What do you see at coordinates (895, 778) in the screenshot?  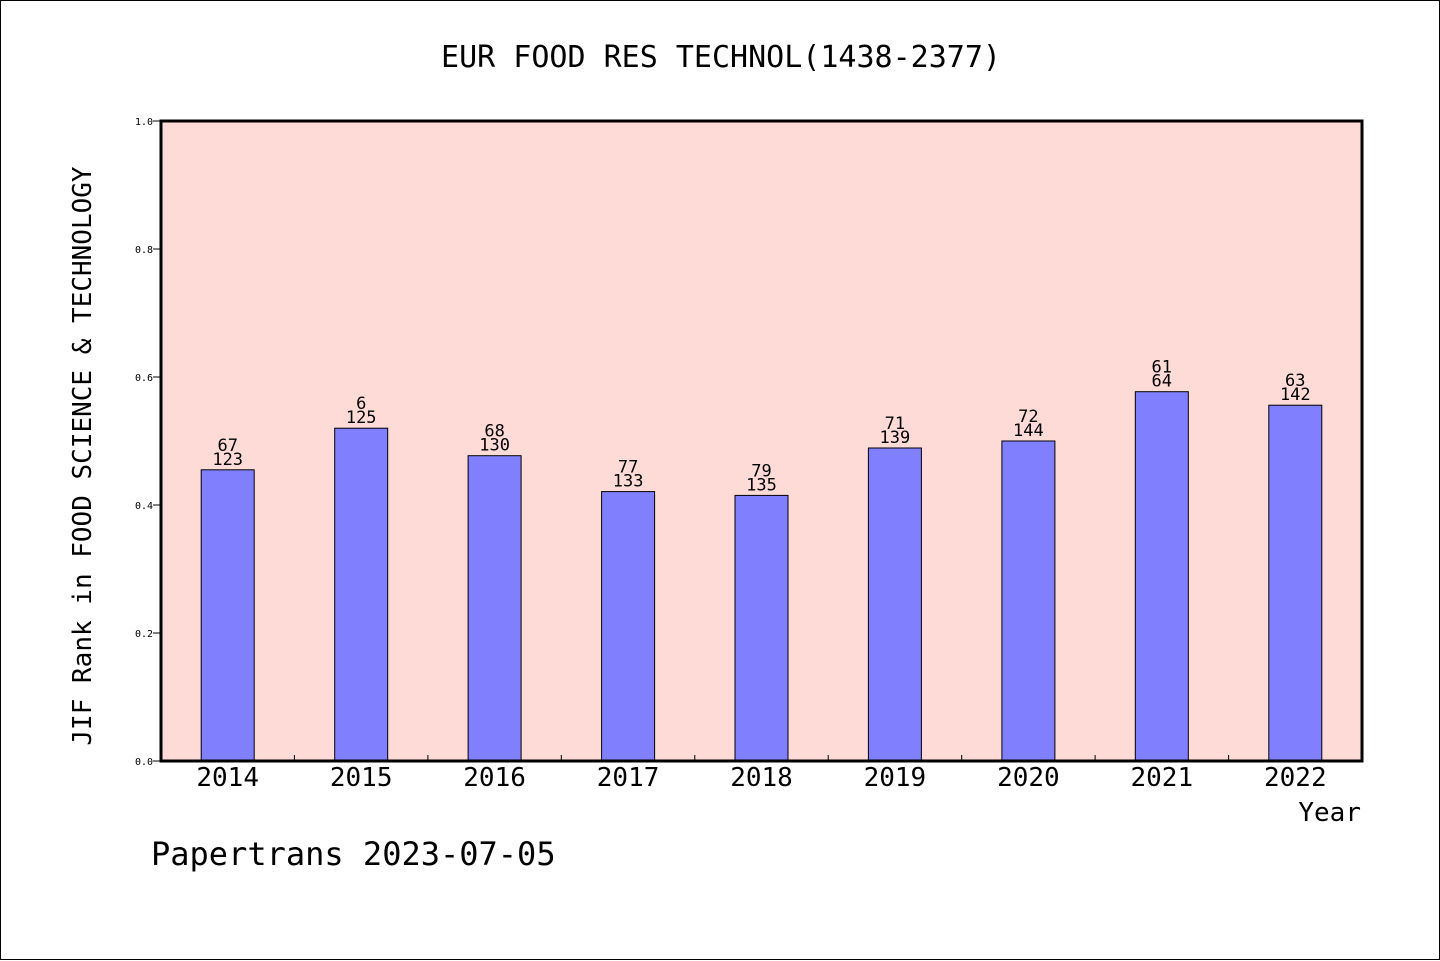 I see `x-tick-label: 2019` at bounding box center [895, 778].